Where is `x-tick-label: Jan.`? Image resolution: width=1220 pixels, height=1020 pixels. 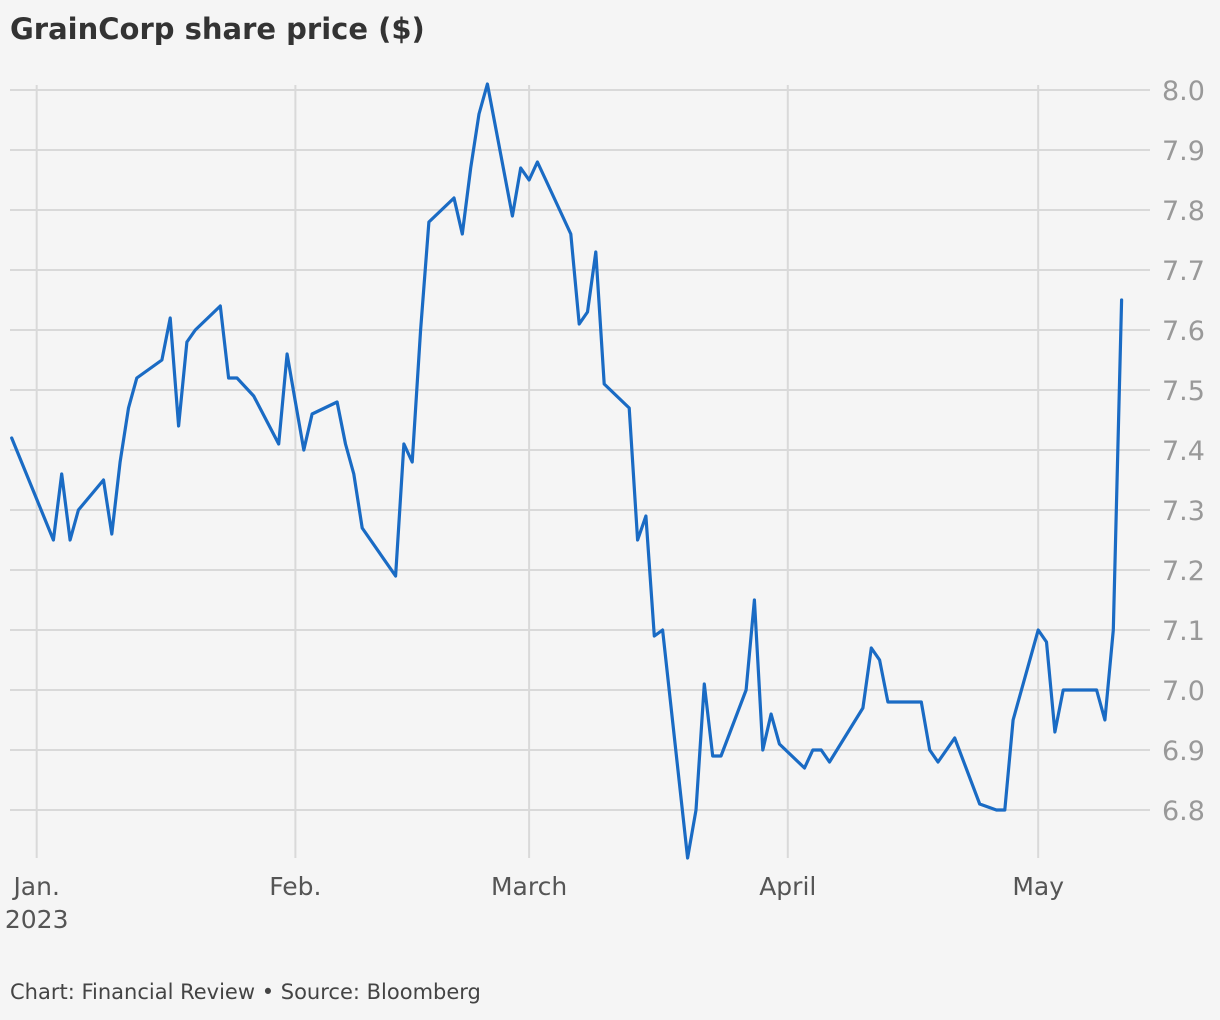
x-tick-label: Jan. is located at coordinates (35, 886).